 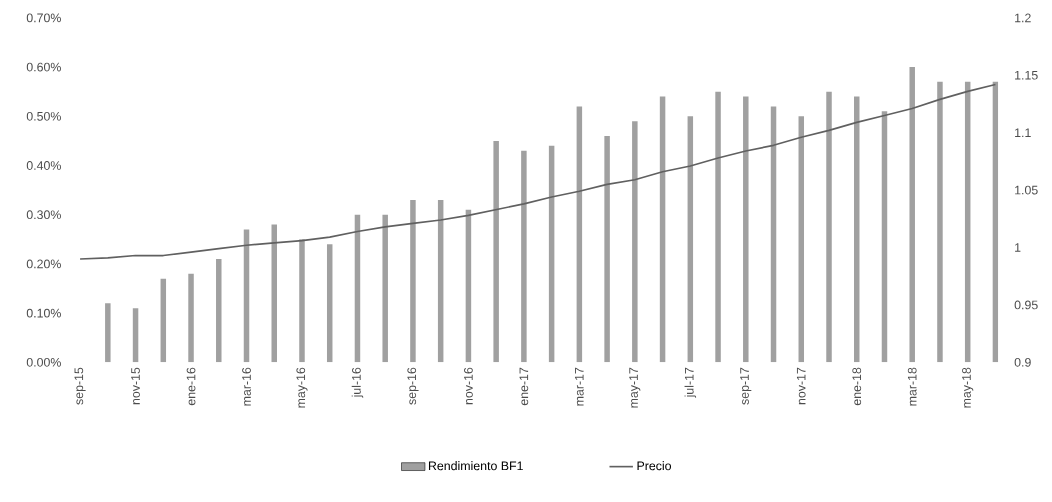 What do you see at coordinates (654, 465) in the screenshot?
I see `legend-label: Precio` at bounding box center [654, 465].